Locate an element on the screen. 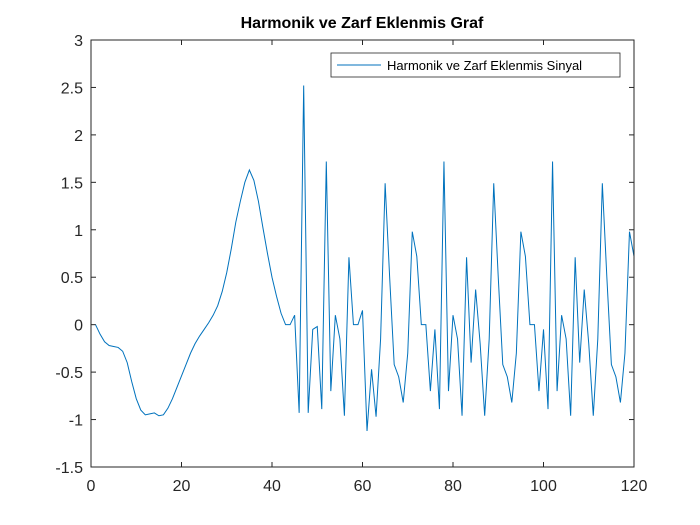  x-tick-label: 40 is located at coordinates (272, 486).